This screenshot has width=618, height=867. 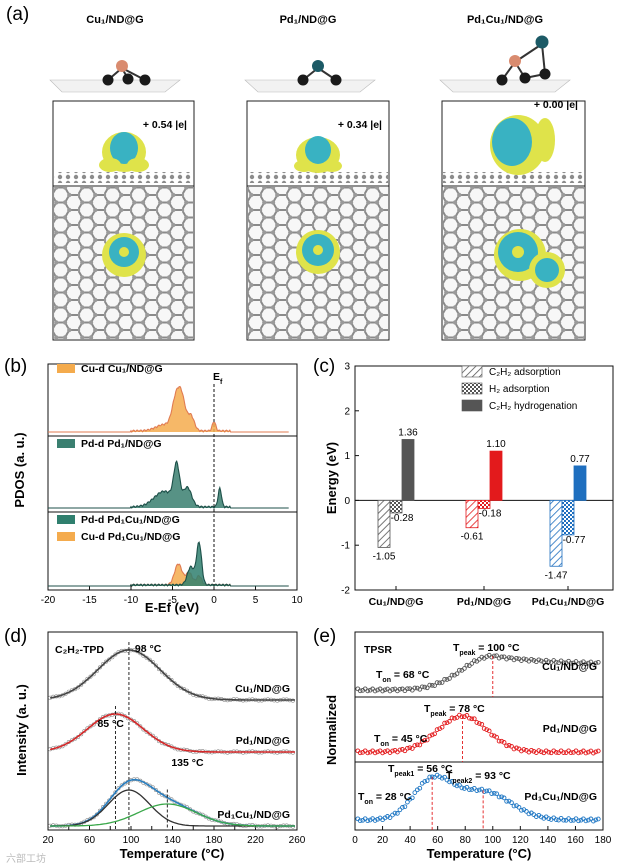 I want to click on tpsr-xtick-label: 60, so click(x=438, y=840).